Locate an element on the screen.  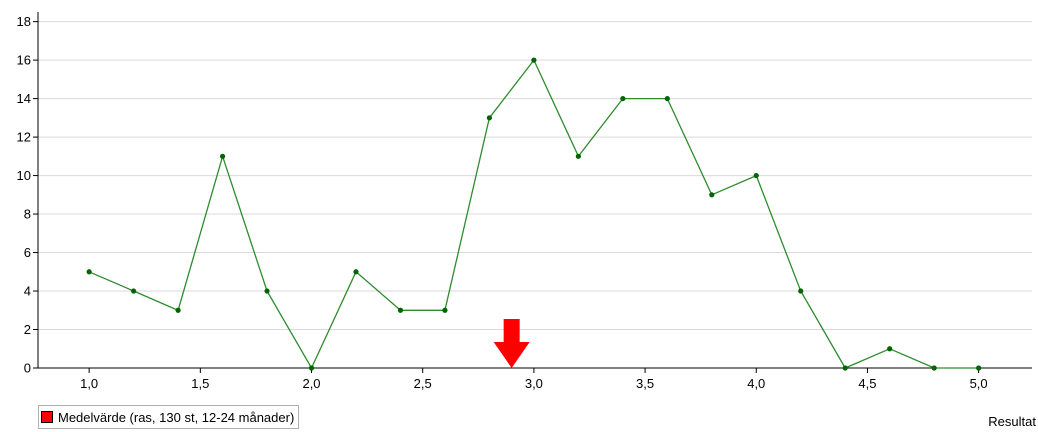
y-tick-label: 16 is located at coordinates (24, 60).